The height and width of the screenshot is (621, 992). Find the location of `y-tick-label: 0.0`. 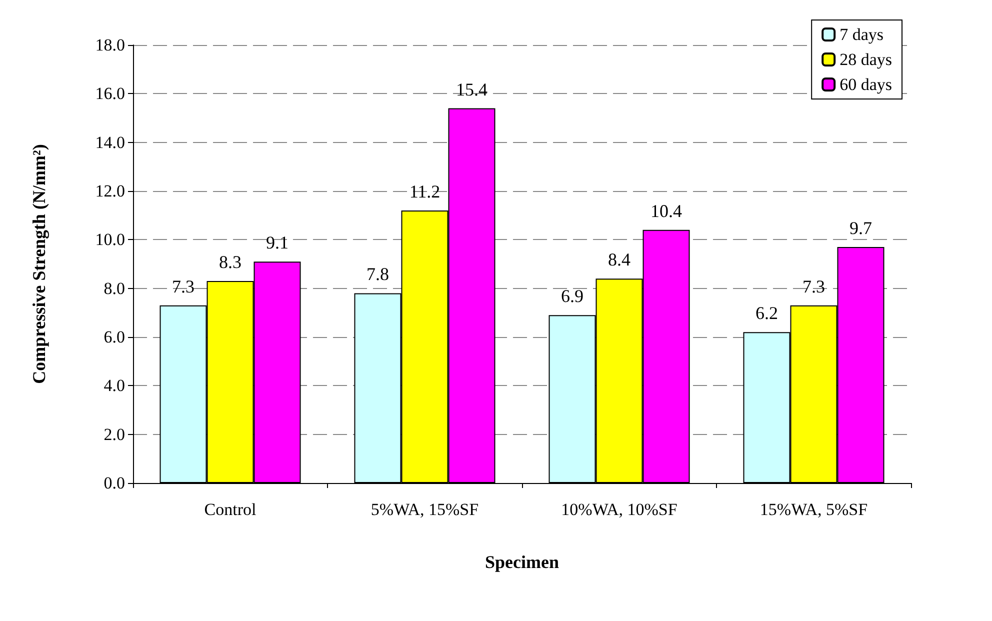

y-tick-label: 0.0 is located at coordinates (114, 483).